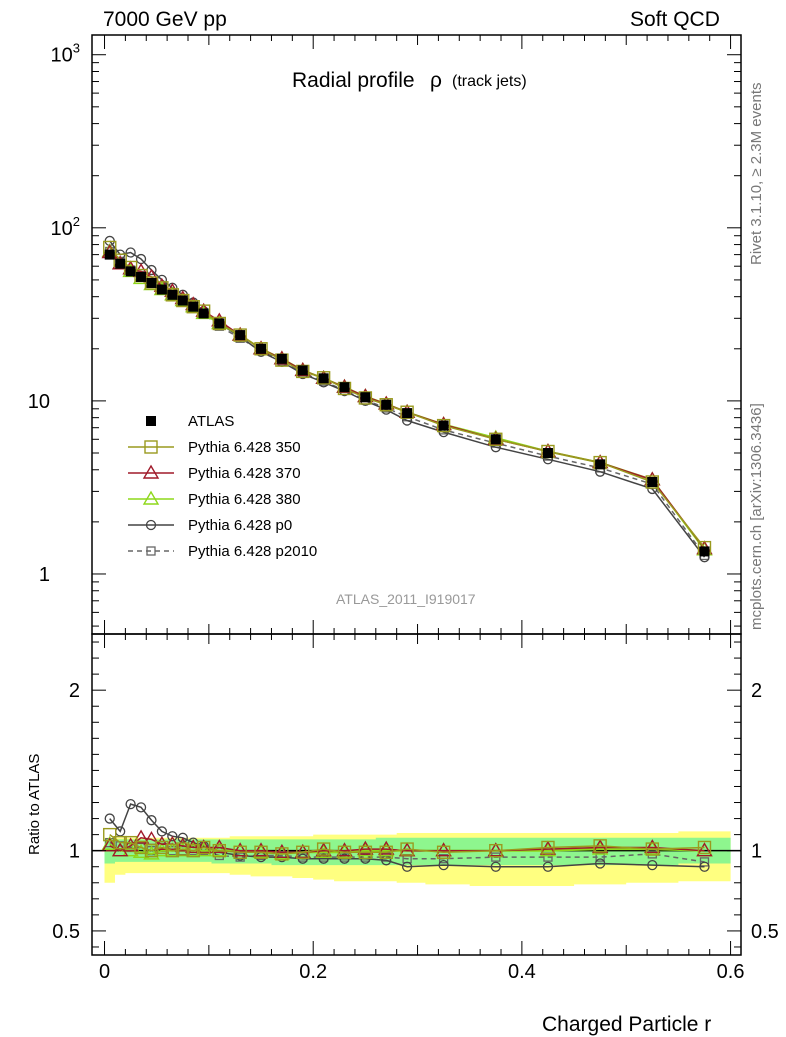  What do you see at coordinates (313, 972) in the screenshot?
I see `x-tick-label: 0.2` at bounding box center [313, 972].